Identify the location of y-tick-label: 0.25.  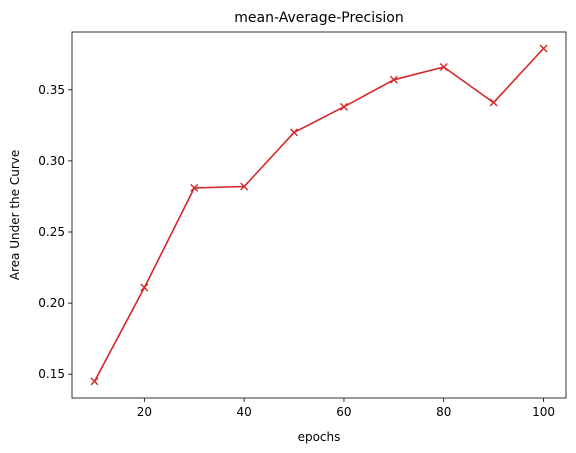
(51, 232).